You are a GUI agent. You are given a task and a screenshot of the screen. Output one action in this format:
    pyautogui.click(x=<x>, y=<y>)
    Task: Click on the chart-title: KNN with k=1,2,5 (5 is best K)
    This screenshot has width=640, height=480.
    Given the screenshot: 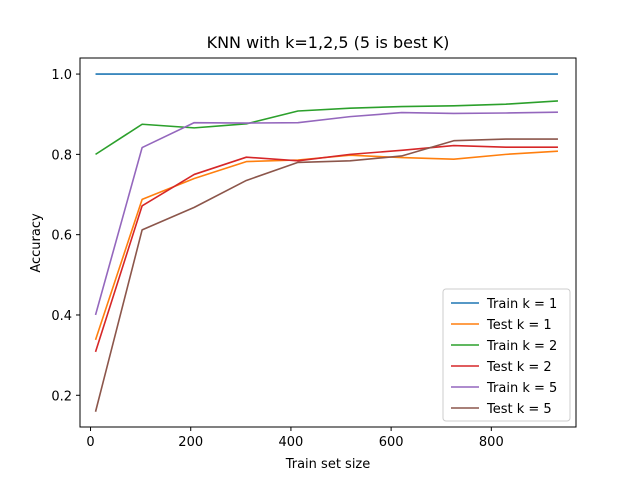 What is the action you would take?
    pyautogui.click(x=328, y=42)
    